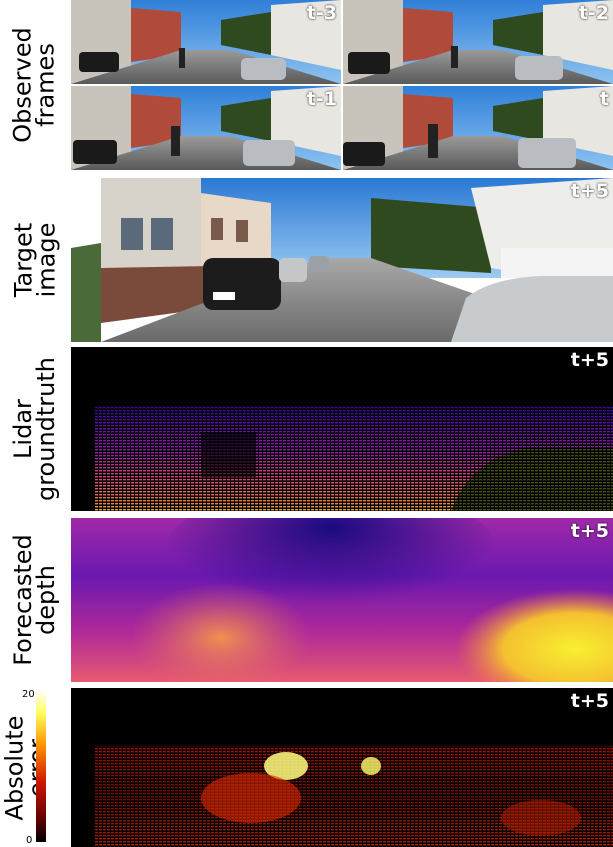  I want to click on label-lidar-groundtruth: Lidar groundtruth, so click(34, 429).